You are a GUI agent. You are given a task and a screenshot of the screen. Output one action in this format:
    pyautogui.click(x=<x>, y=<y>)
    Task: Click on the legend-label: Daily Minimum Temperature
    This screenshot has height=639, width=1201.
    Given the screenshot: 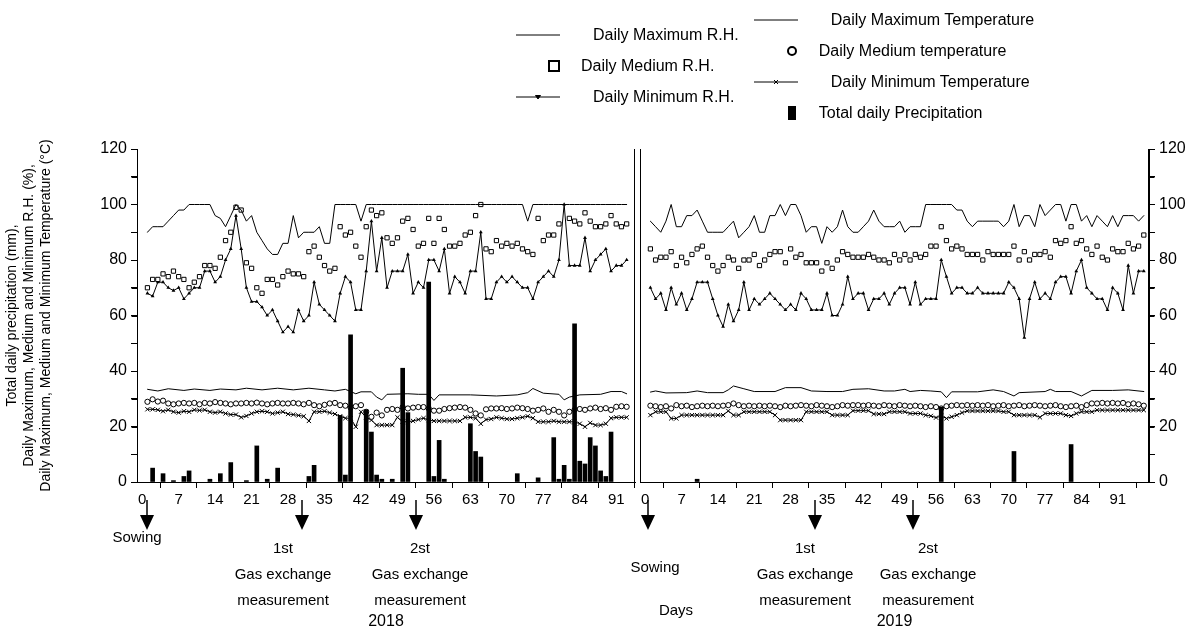 What is the action you would take?
    pyautogui.click(x=930, y=81)
    